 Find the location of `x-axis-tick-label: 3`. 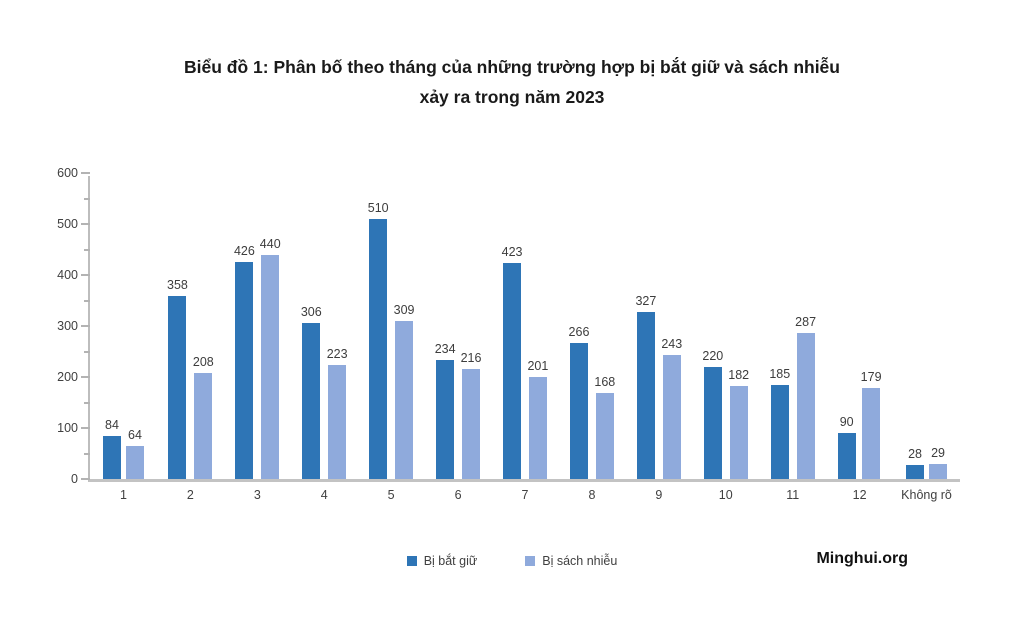

x-axis-tick-label: 3 is located at coordinates (257, 495).